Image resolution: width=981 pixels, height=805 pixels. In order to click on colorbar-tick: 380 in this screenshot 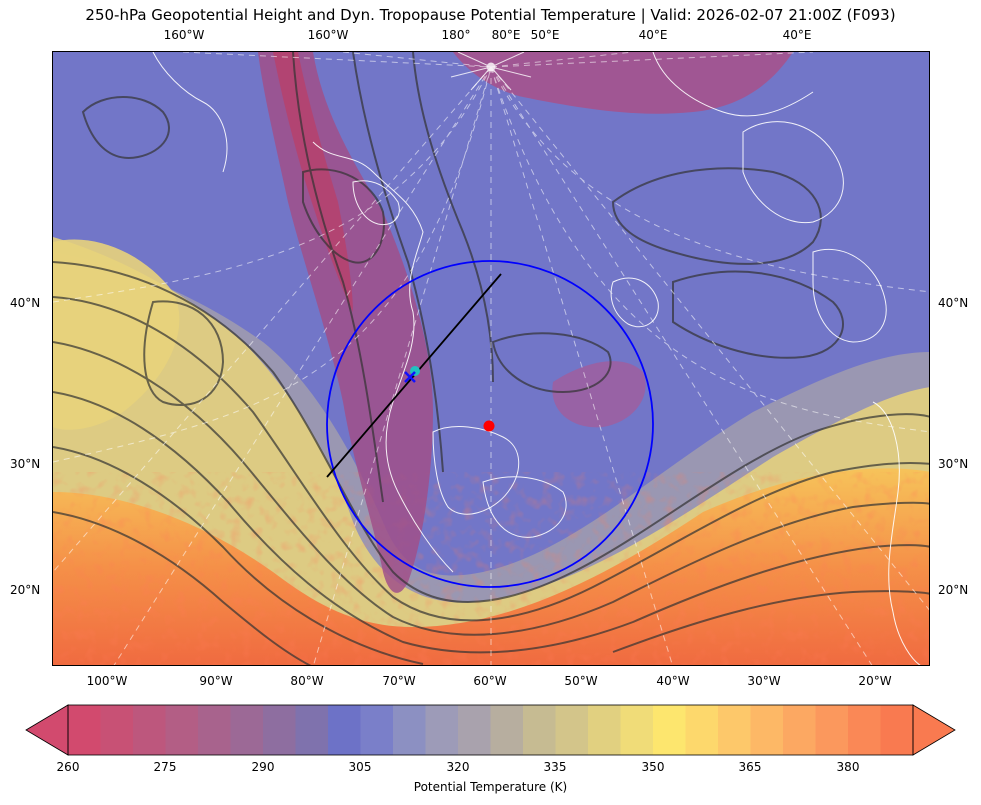, I will do `click(848, 767)`.